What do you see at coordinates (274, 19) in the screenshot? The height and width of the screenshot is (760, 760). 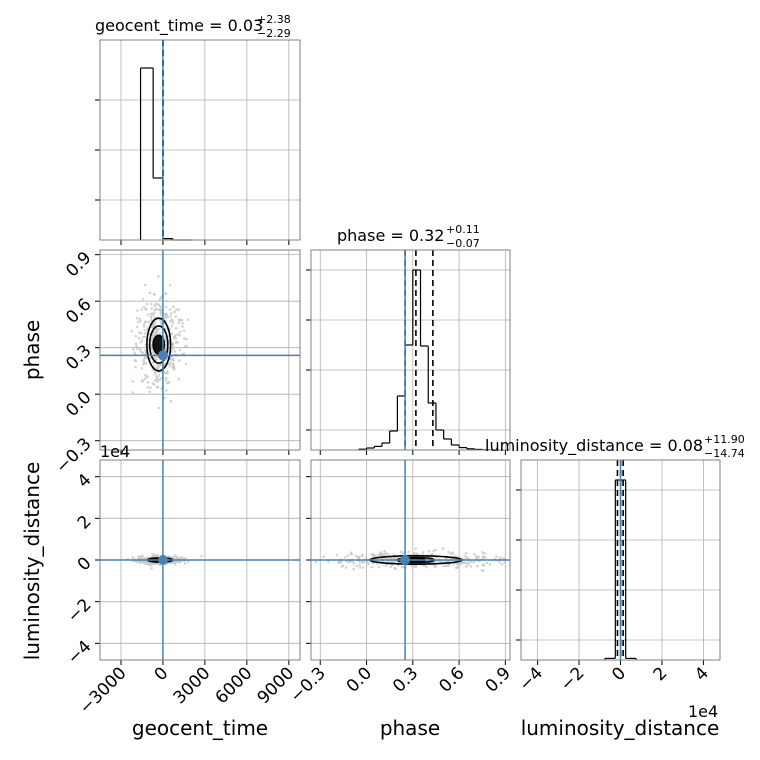 I see `title-geocent-time-sup: +2.38` at bounding box center [274, 19].